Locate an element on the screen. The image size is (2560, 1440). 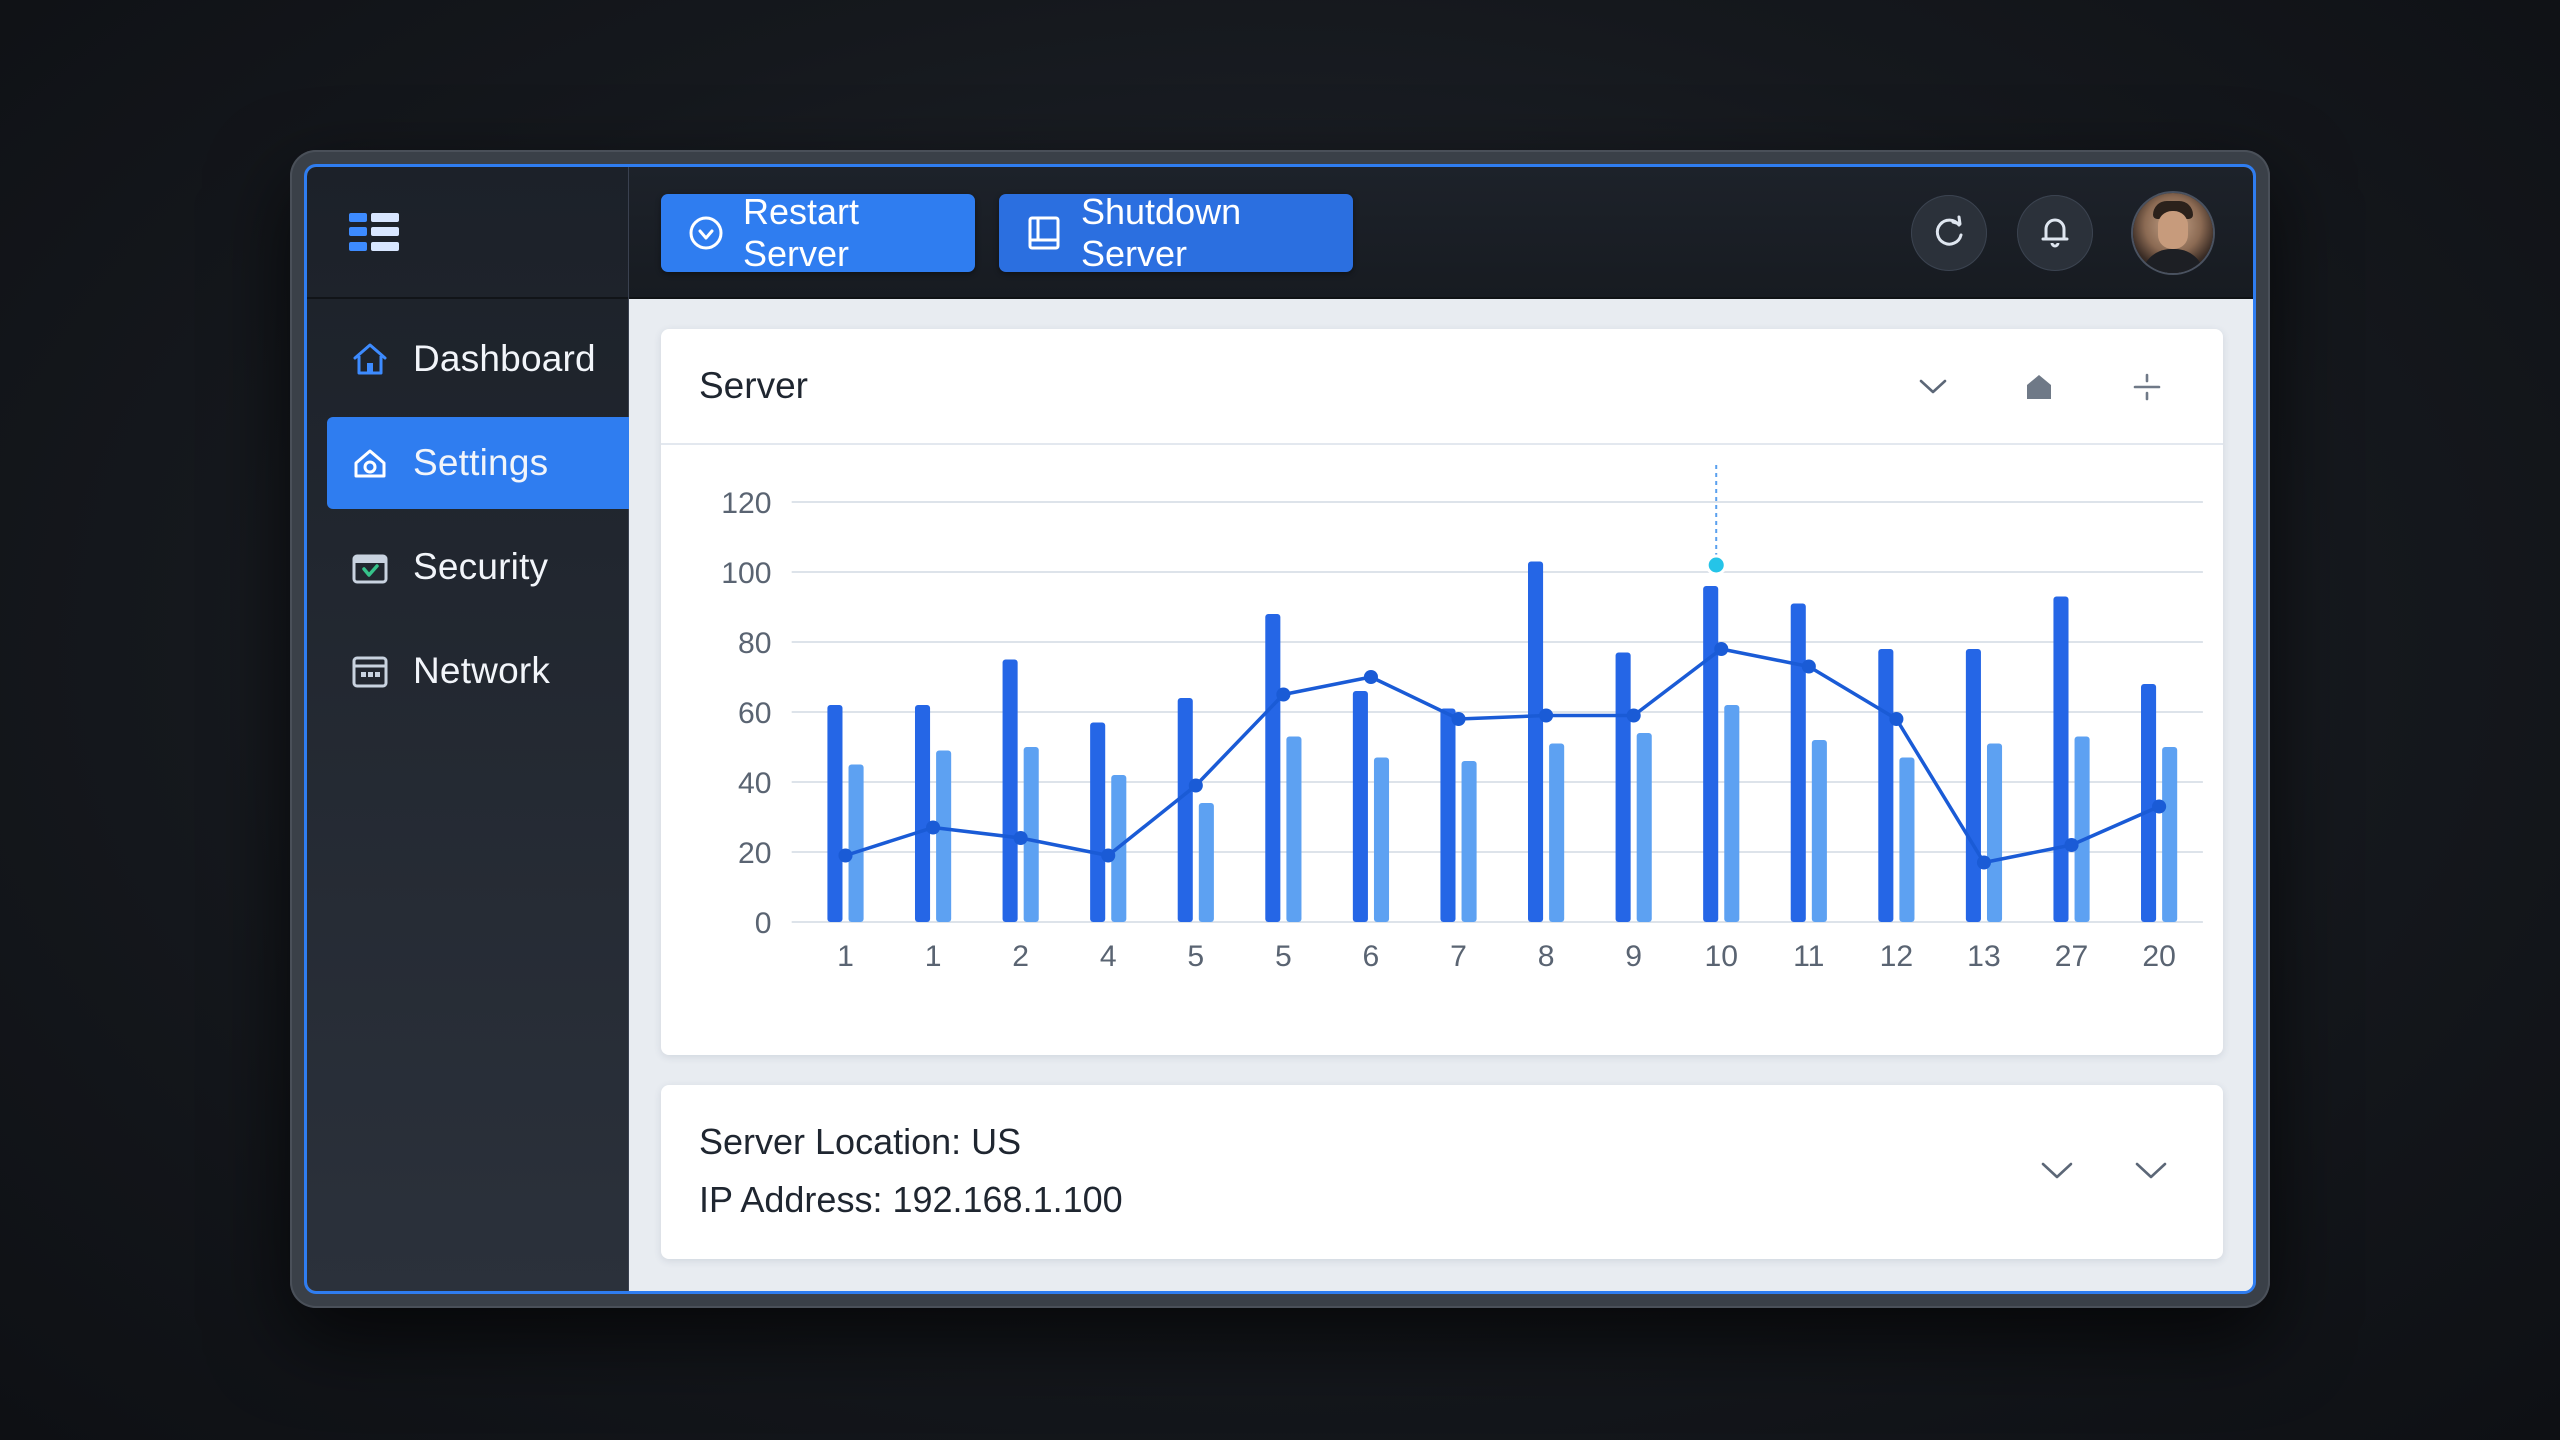
user-avatar is located at coordinates (2173, 233).